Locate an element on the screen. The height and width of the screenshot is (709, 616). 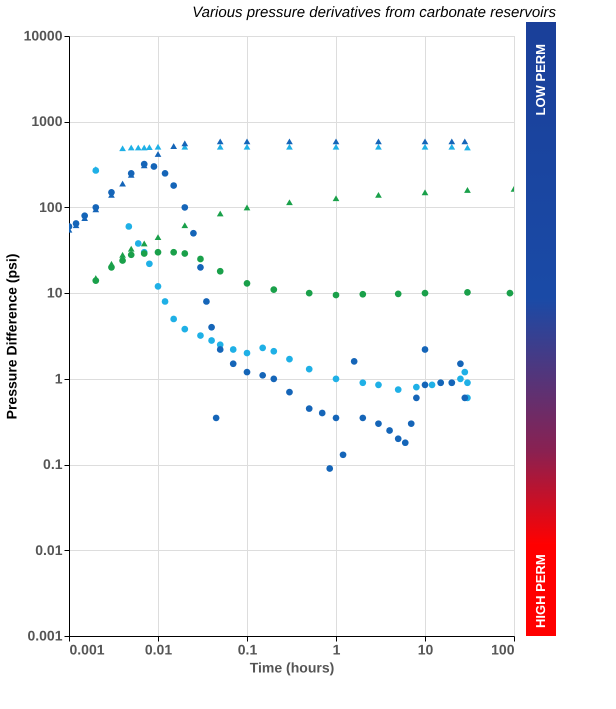
y-tick-label: 0.1 is located at coordinates (53, 464).